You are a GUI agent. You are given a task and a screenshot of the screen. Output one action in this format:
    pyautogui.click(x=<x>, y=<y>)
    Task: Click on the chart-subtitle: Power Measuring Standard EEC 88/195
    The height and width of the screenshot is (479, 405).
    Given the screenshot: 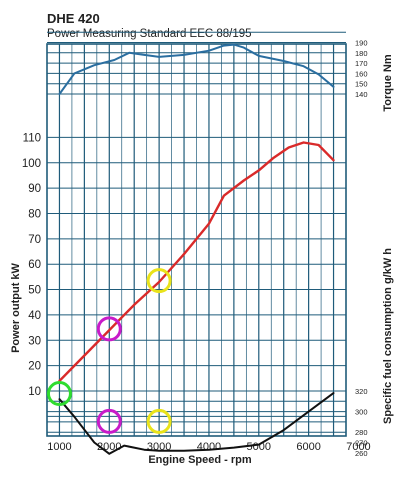 What is the action you would take?
    pyautogui.click(x=149, y=34)
    